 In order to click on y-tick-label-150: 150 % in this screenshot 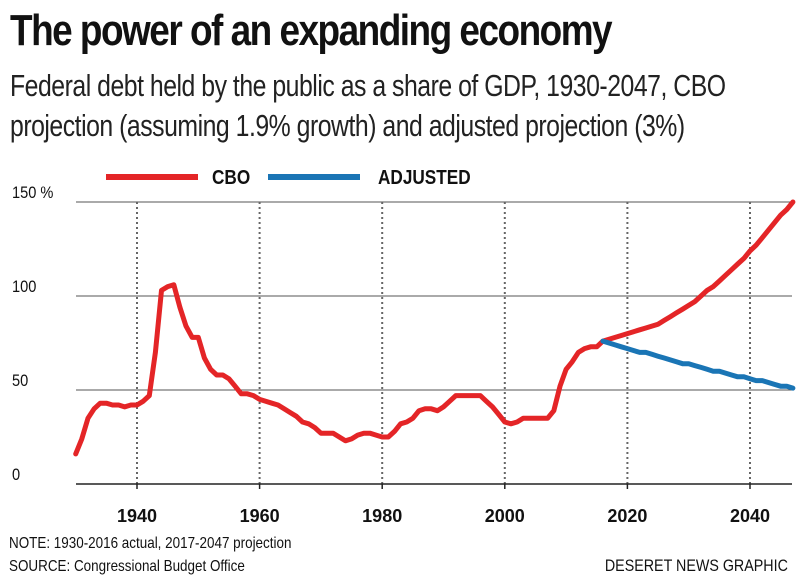, I will do `click(32, 193)`.